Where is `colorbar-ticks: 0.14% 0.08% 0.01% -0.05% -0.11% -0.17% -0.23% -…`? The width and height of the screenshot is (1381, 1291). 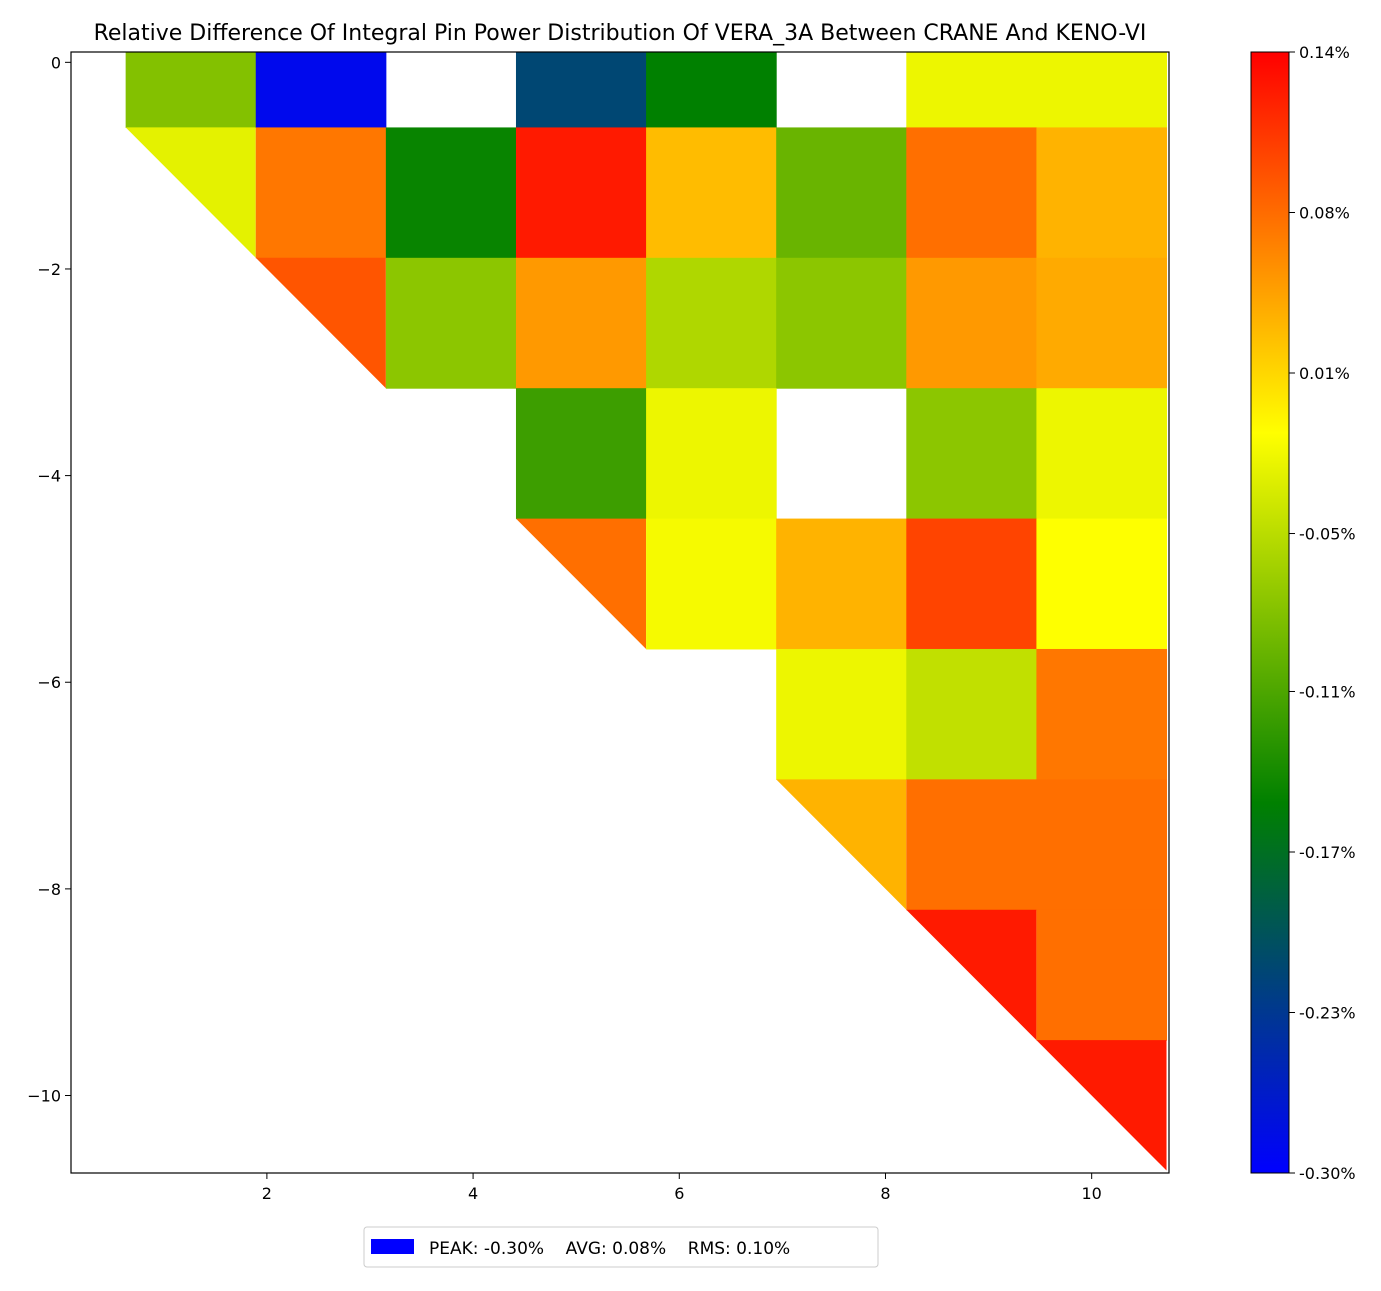
colorbar-ticks: 0.14% 0.08% 0.01% -0.05% -0.11% -0.17% -0.23% -… is located at coordinates (1322, 613).